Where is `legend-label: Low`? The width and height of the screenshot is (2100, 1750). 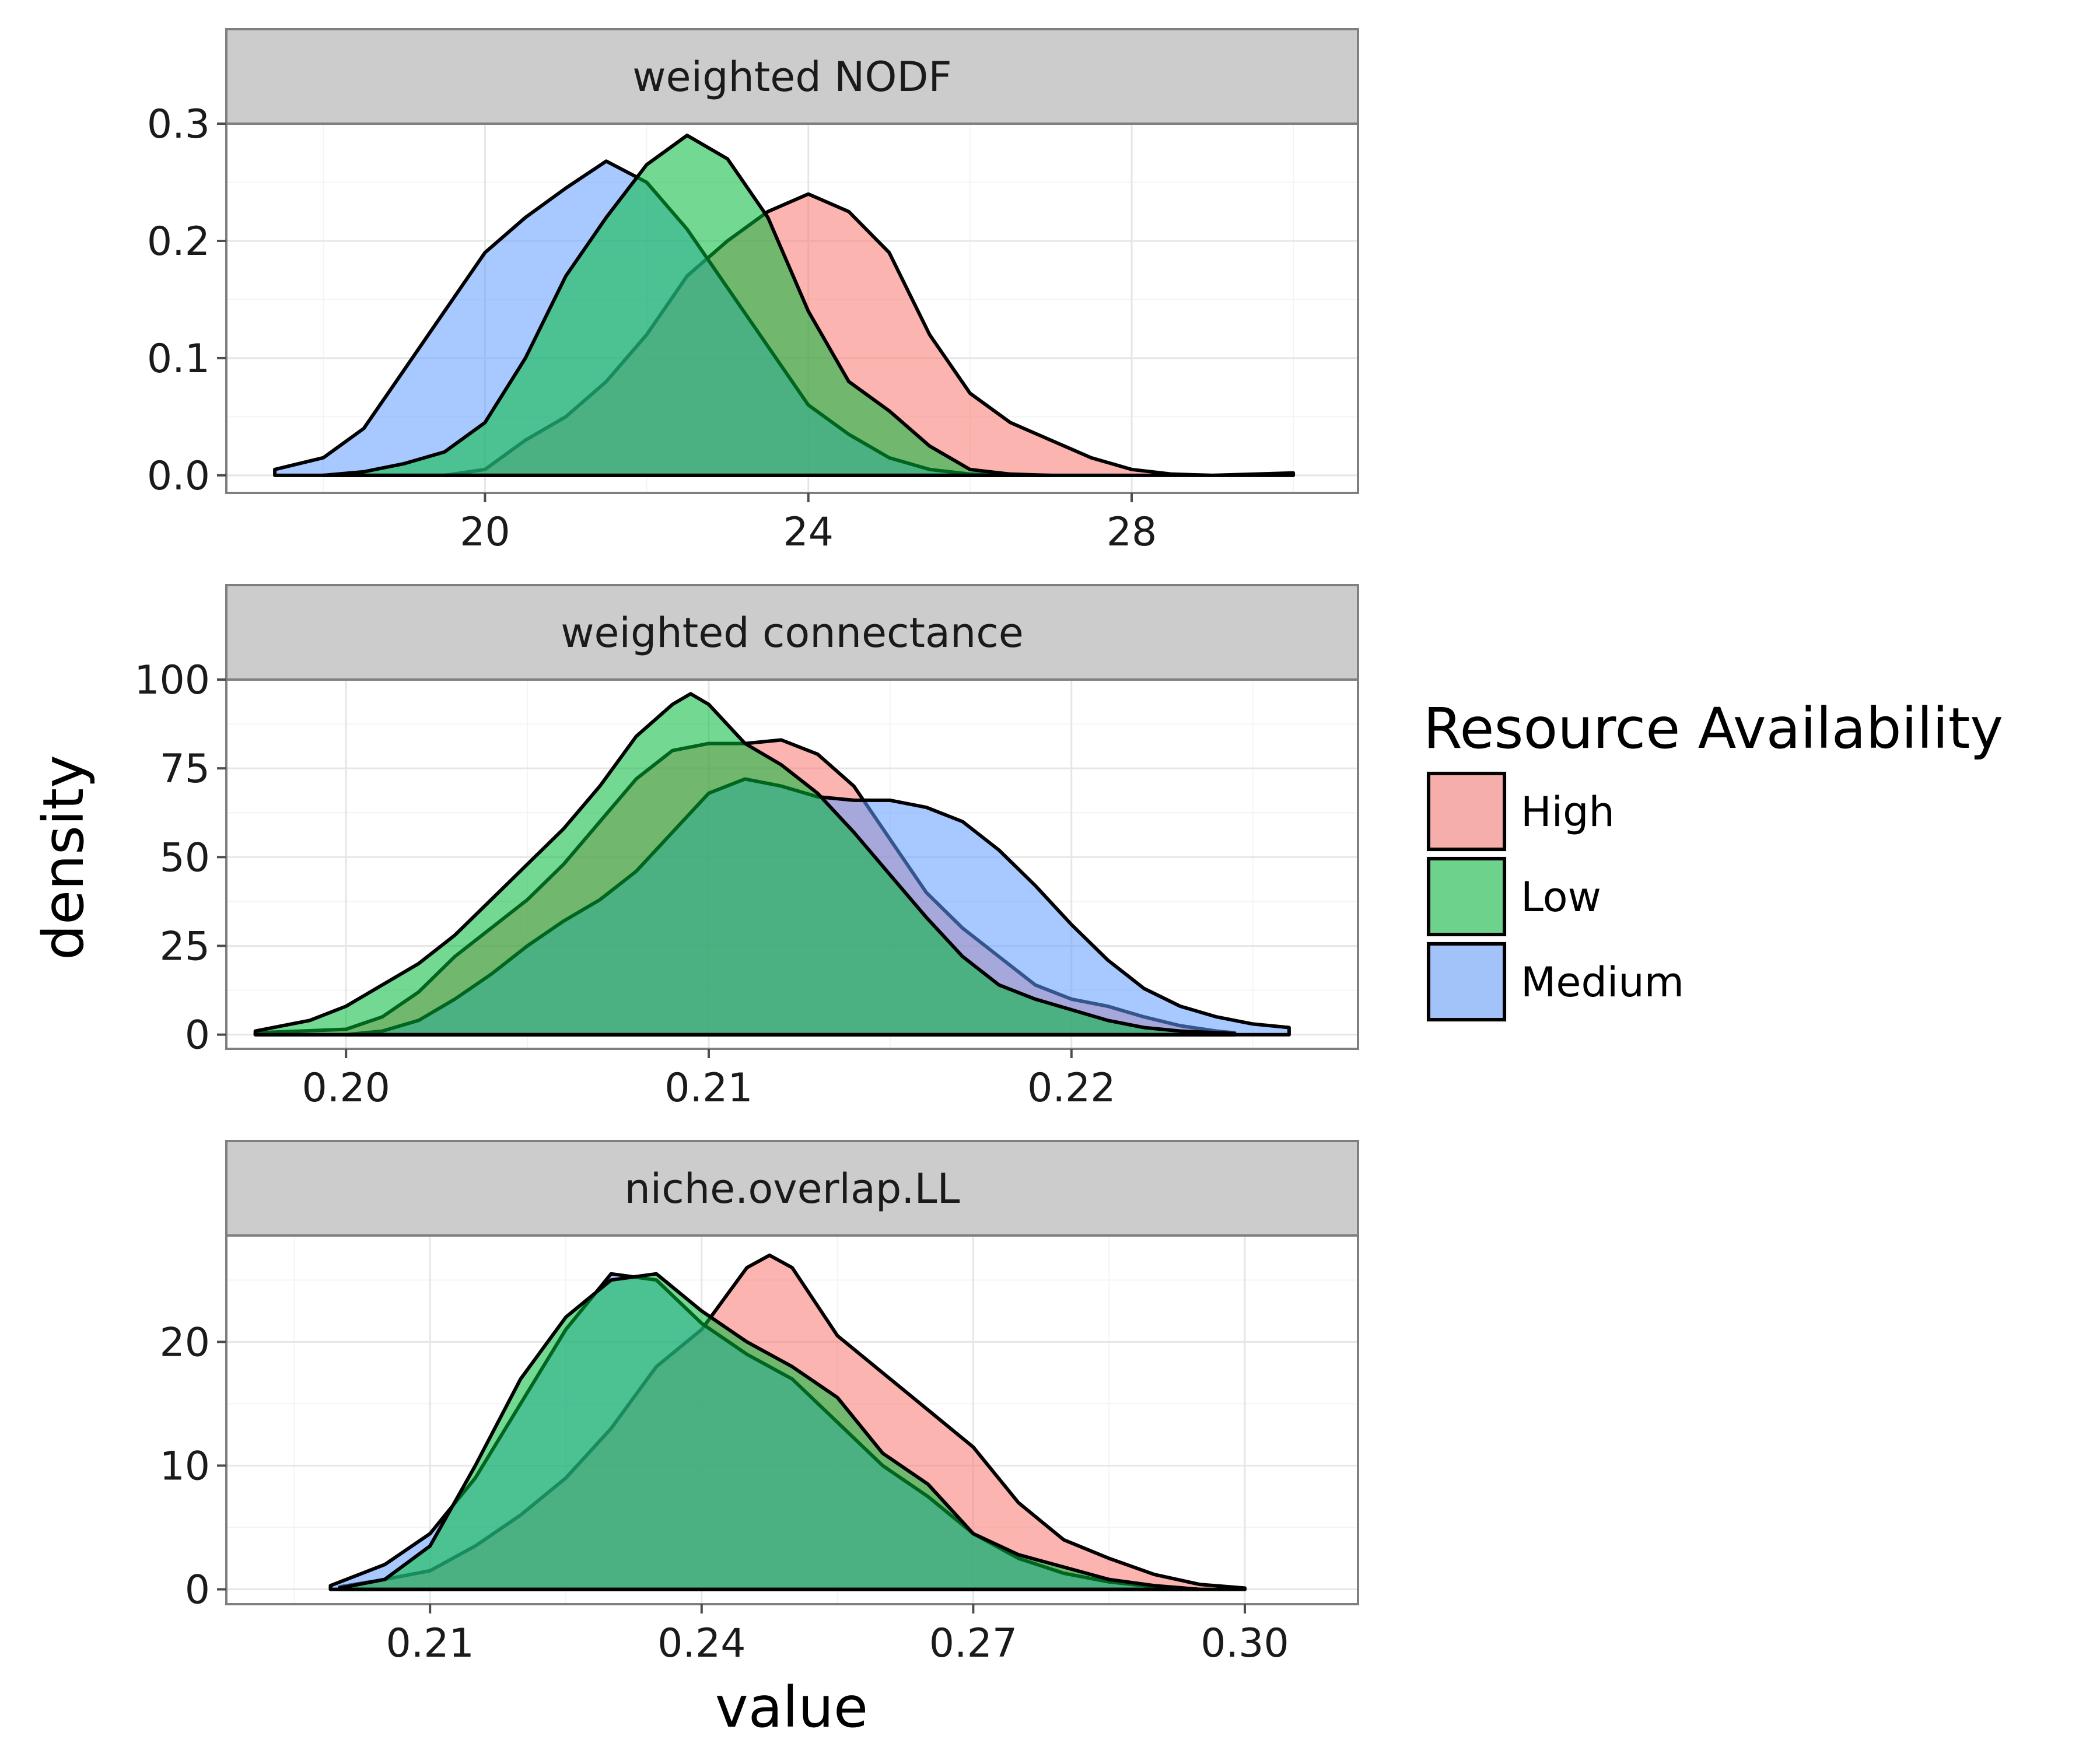 legend-label: Low is located at coordinates (1561, 897).